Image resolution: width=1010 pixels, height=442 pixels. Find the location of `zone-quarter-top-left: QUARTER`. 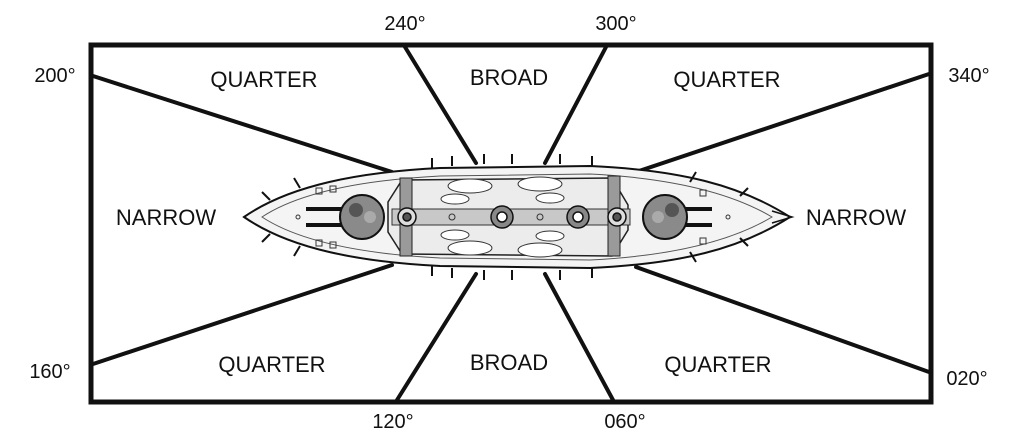

zone-quarter-top-left: QUARTER is located at coordinates (263, 79).